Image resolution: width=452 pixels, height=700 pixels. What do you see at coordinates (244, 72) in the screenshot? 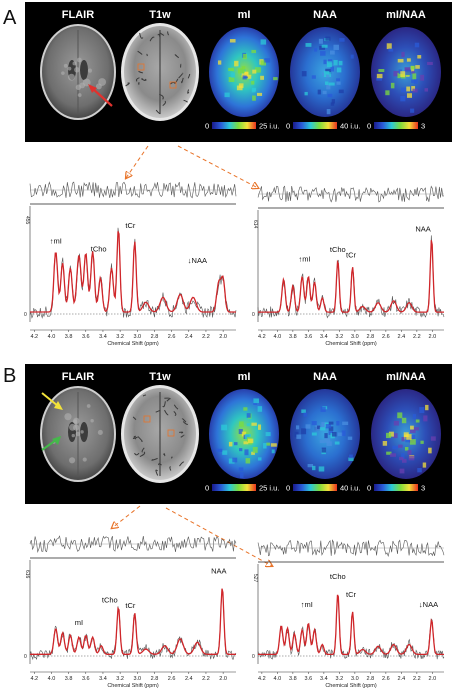
I see `mi-map-image` at bounding box center [244, 72].